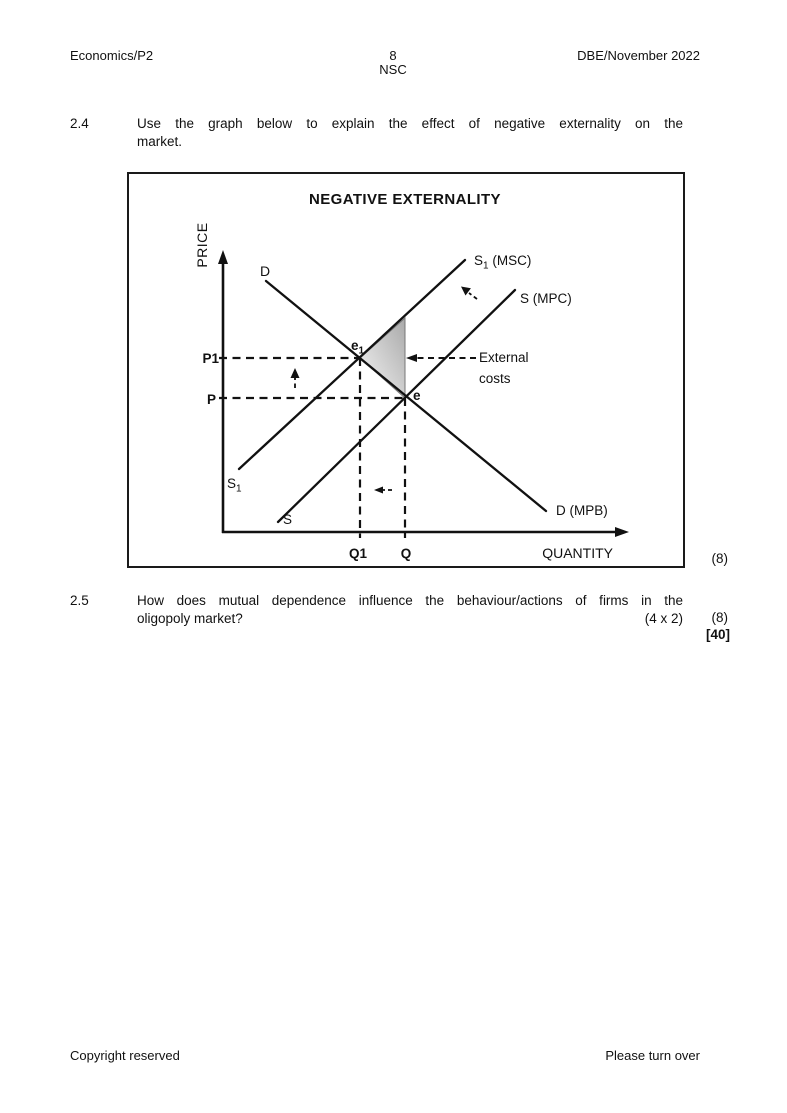  What do you see at coordinates (211, 399) in the screenshot?
I see `p-label: P` at bounding box center [211, 399].